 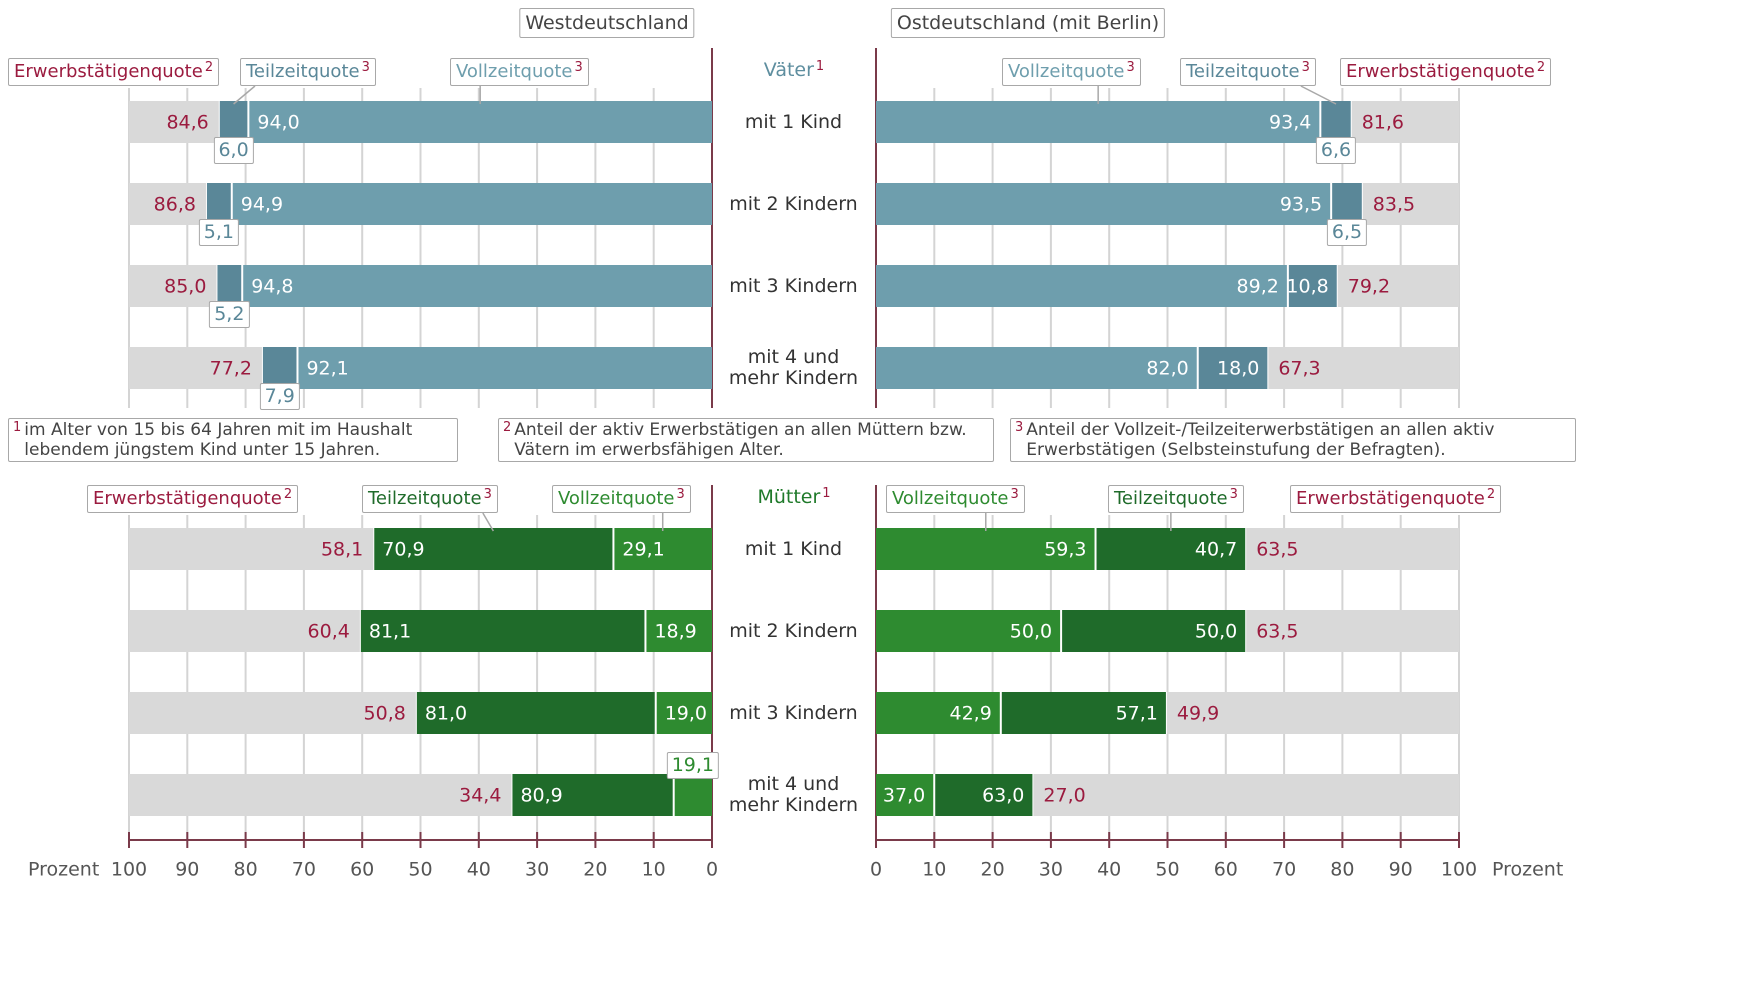 What do you see at coordinates (185, 287) in the screenshot?
I see `value-label: 85,0` at bounding box center [185, 287].